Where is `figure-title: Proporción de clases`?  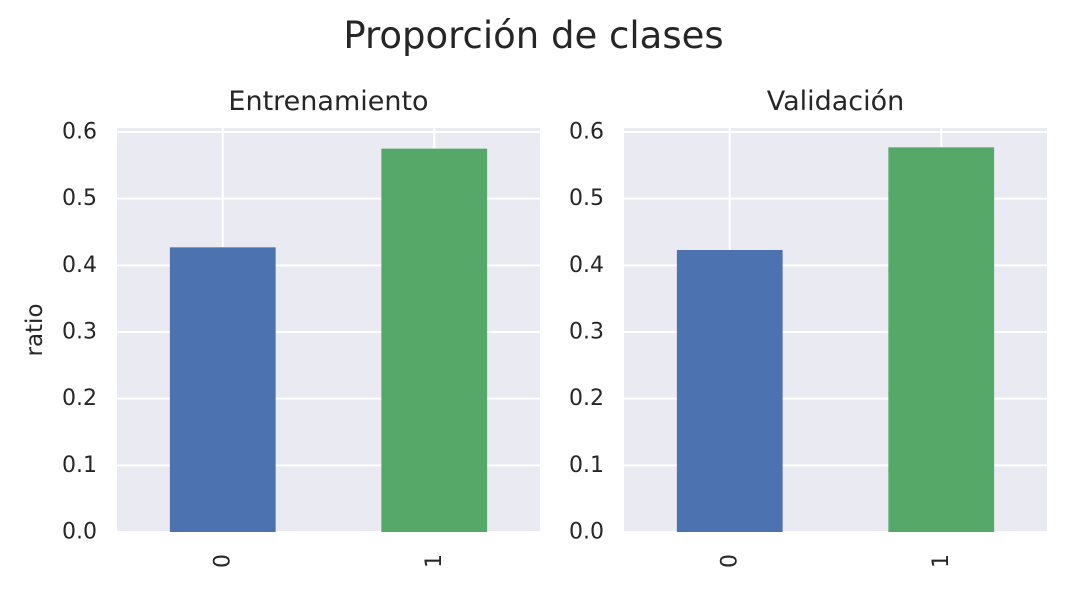 figure-title: Proporción de clases is located at coordinates (533, 35).